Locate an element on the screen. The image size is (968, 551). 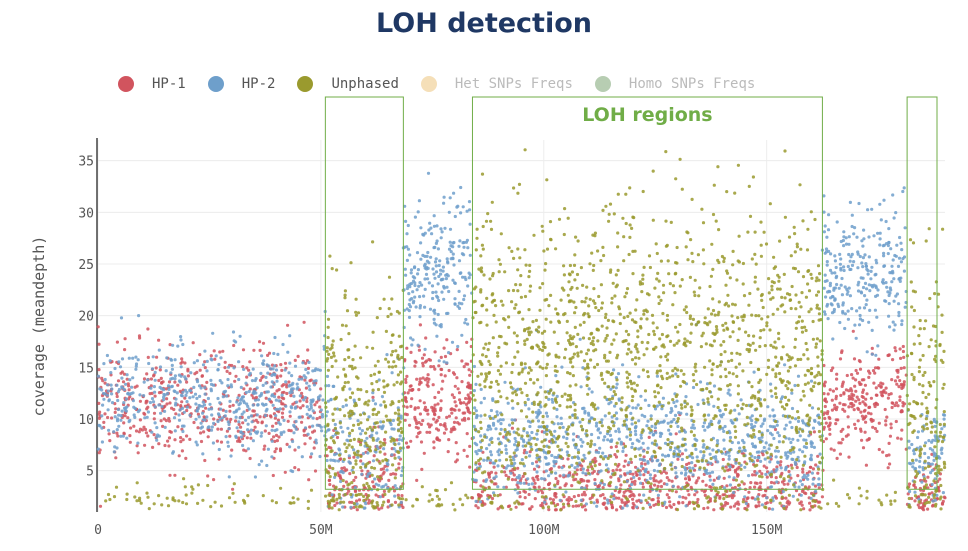
legend-item-unphased: Unphased is located at coordinates (348, 84).